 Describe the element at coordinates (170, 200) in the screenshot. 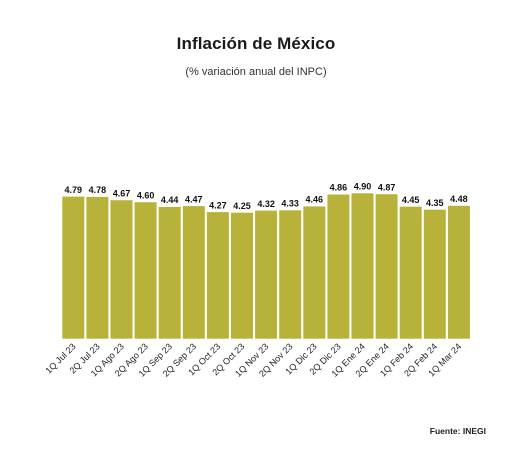

I see `bar-value-label: 4.44` at that location.